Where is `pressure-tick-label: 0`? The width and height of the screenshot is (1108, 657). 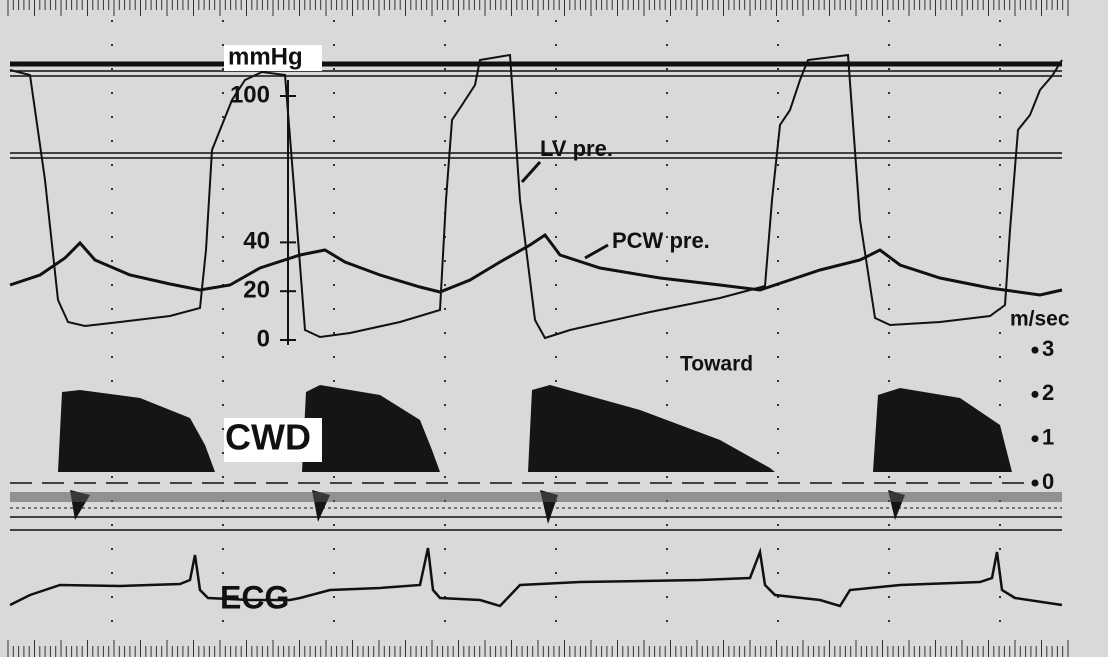 pressure-tick-label: 0 is located at coordinates (263, 338).